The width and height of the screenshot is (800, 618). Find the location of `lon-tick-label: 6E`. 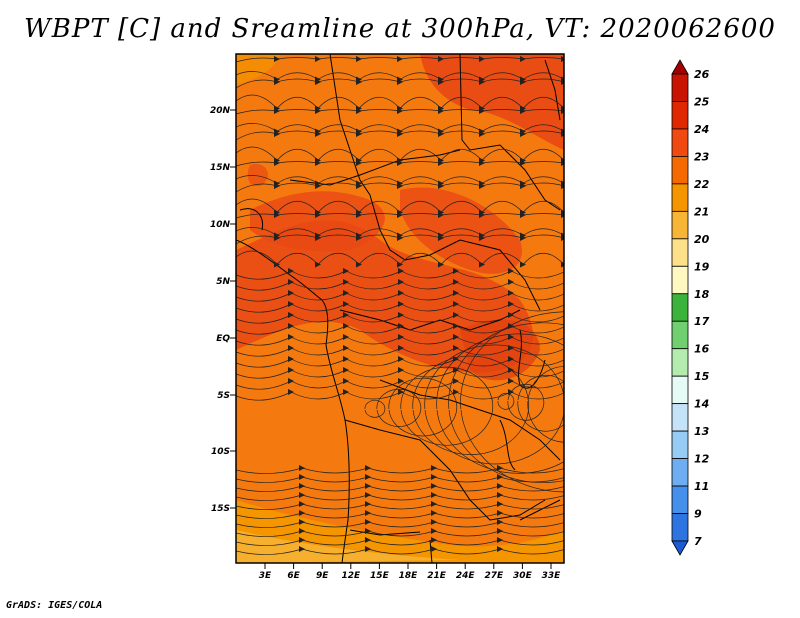

lon-tick-label: 6E is located at coordinates (293, 576).